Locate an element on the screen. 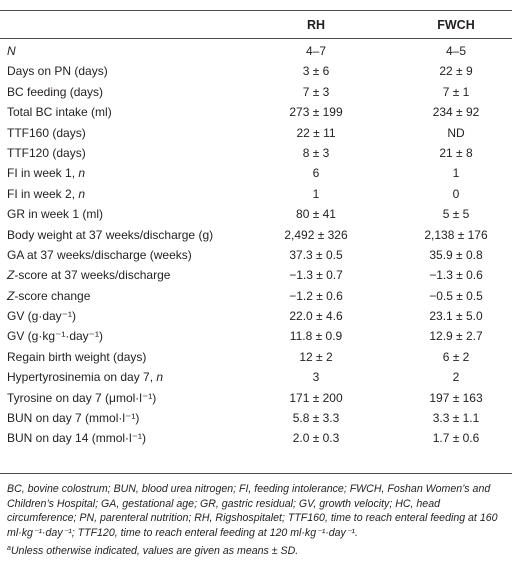 This screenshot has height=567, width=512. cell-rh-value: 1 is located at coordinates (316, 193).